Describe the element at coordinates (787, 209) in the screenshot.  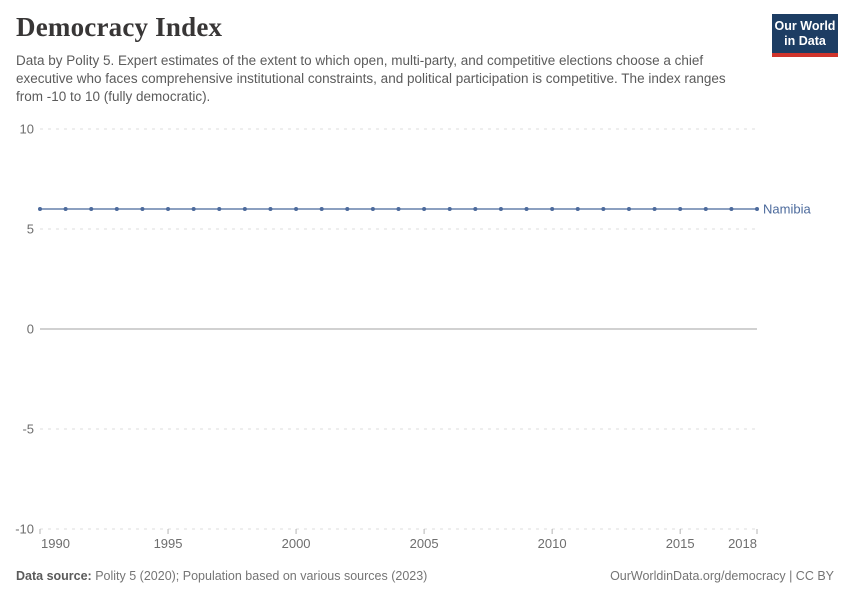
I see `entity-label-namibia: Namibia` at that location.